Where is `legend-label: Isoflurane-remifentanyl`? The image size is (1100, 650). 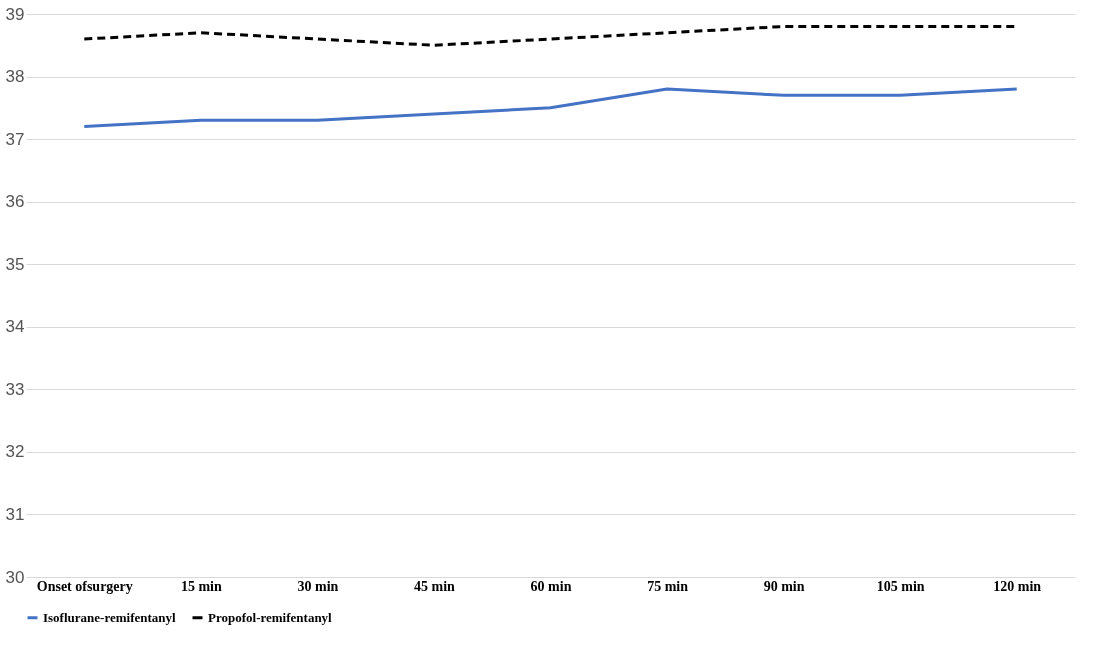
legend-label: Isoflurane-remifentanyl is located at coordinates (110, 617).